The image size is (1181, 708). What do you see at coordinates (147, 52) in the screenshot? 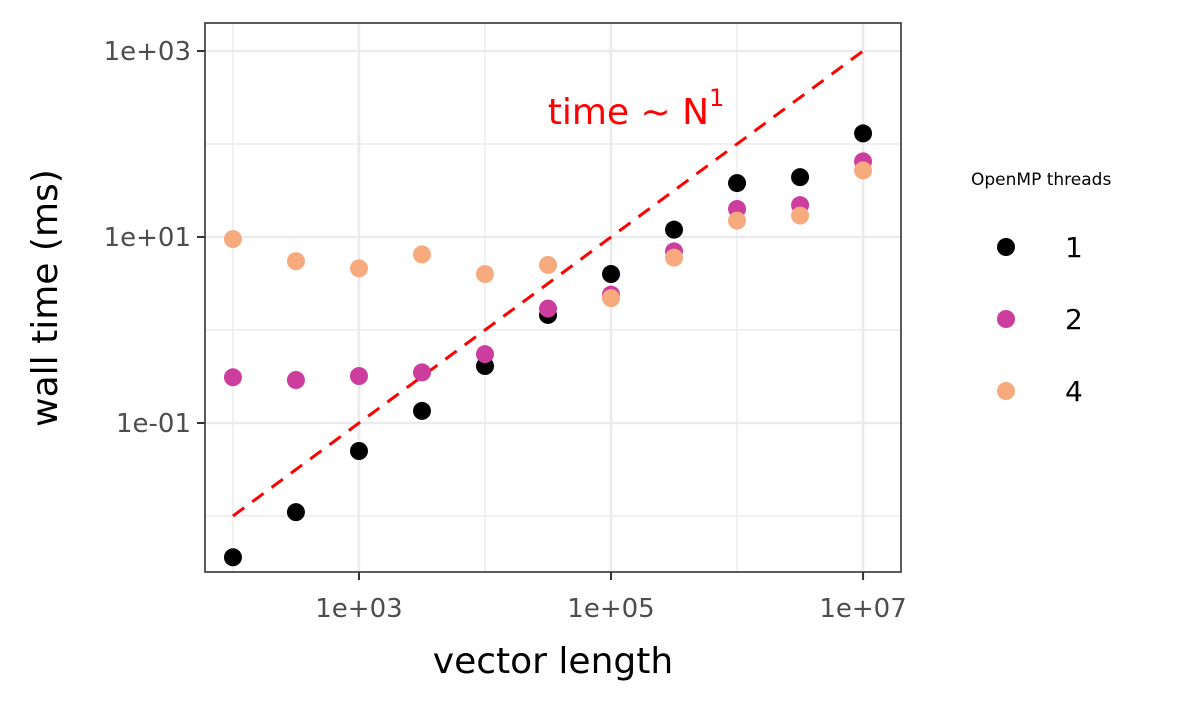
I see `y-tick-label: 1e+03` at bounding box center [147, 52].